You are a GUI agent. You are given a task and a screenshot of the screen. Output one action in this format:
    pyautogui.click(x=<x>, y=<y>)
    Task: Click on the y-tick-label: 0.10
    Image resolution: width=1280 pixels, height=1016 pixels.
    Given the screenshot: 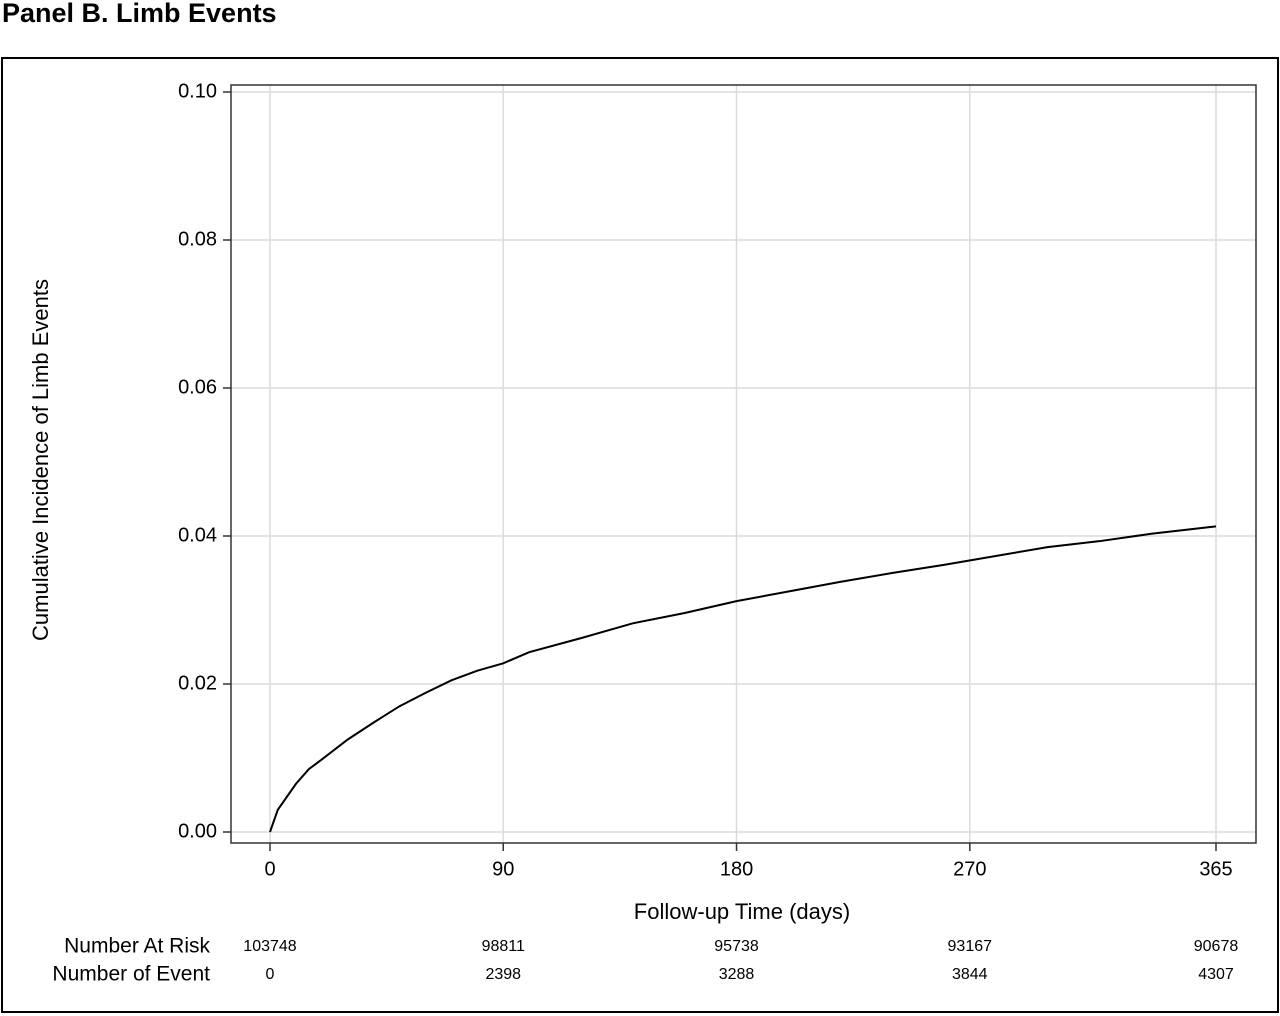 What is the action you would take?
    pyautogui.click(x=197, y=91)
    